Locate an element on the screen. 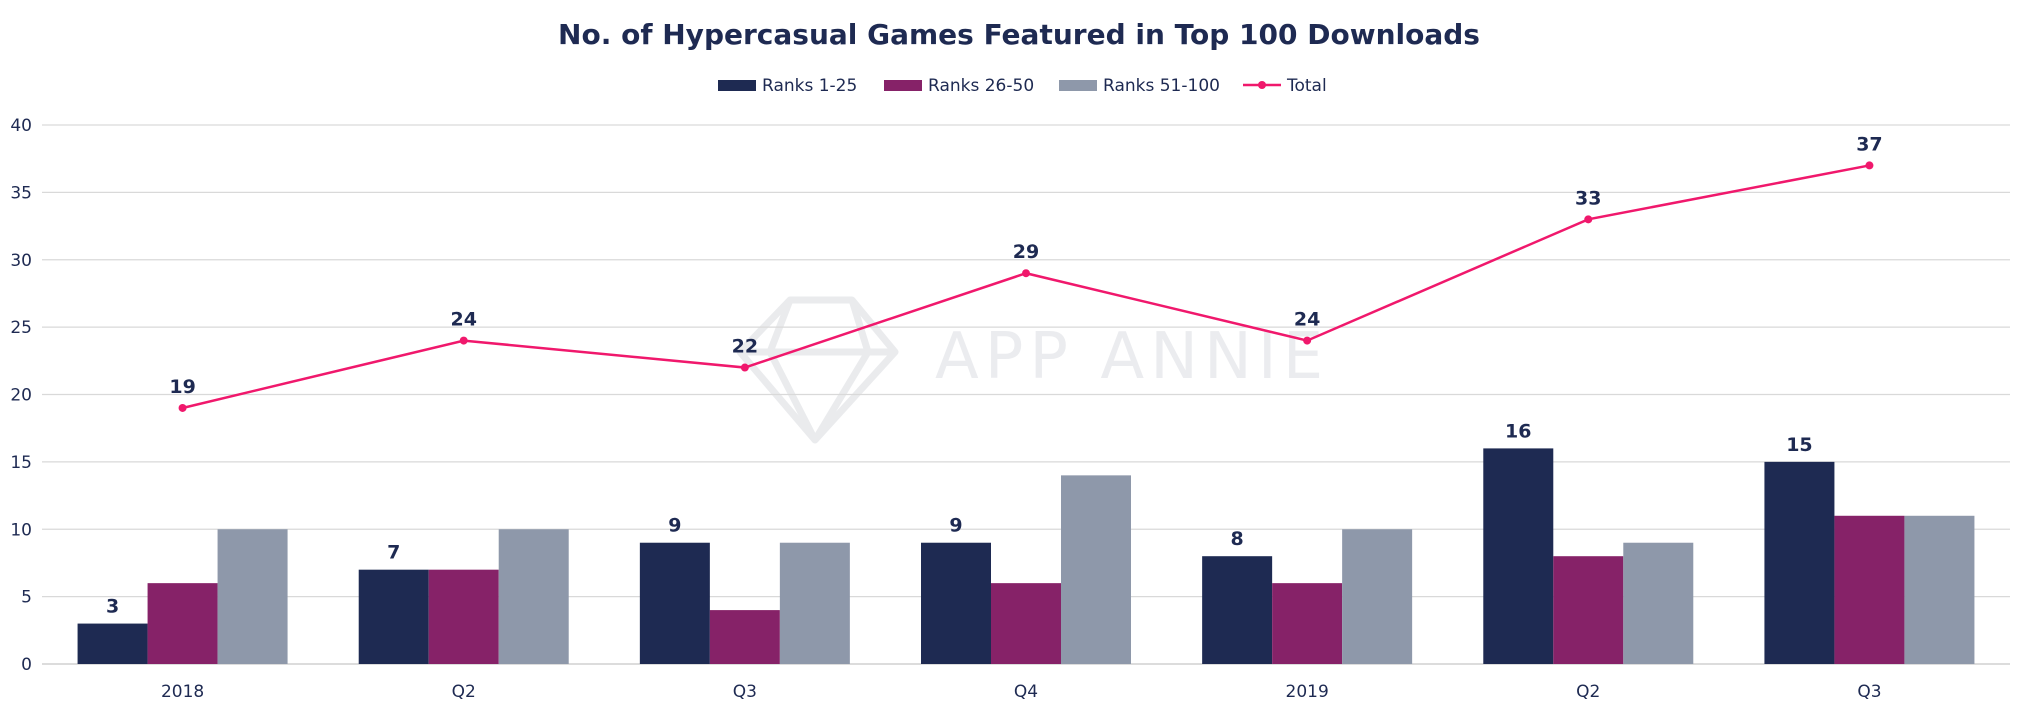  watermark-text: APP ANNIE is located at coordinates (1132, 357).